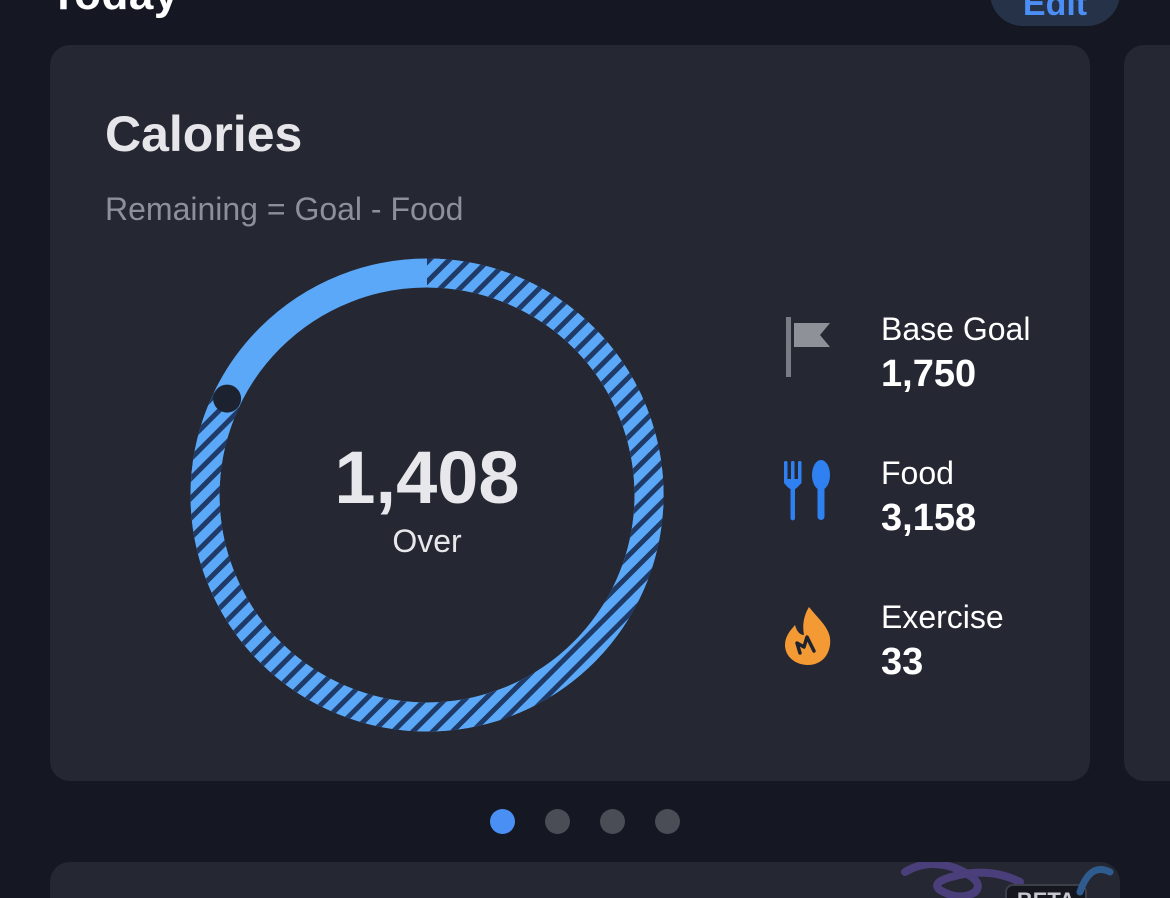  Describe the element at coordinates (942, 617) in the screenshot. I see `stat-label: Exercise` at that location.